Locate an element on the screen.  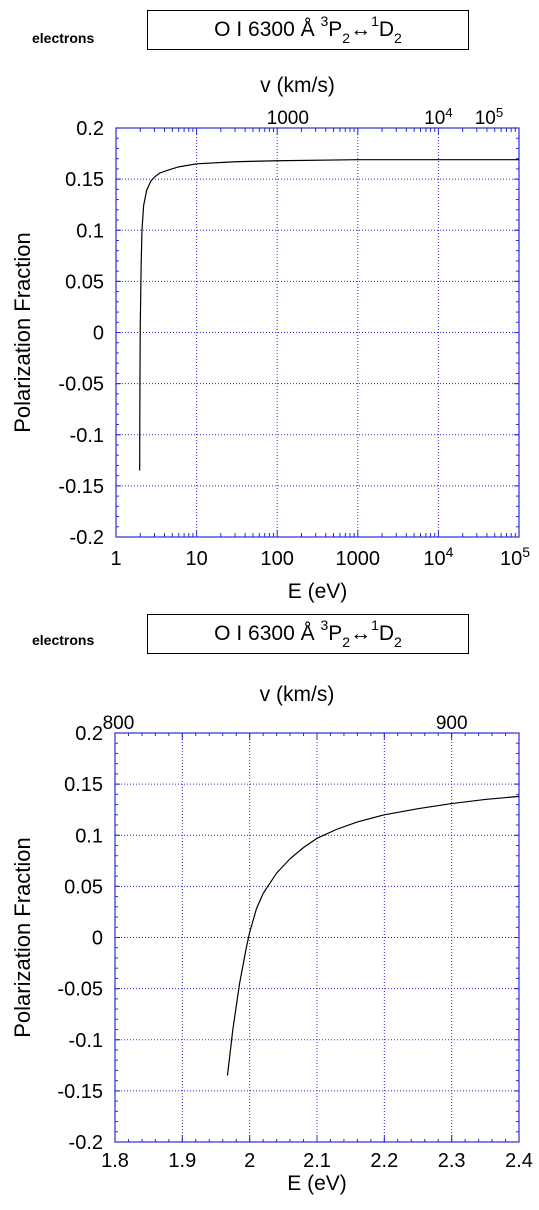
x-tick-label: 2.1 is located at coordinates (317, 1161).